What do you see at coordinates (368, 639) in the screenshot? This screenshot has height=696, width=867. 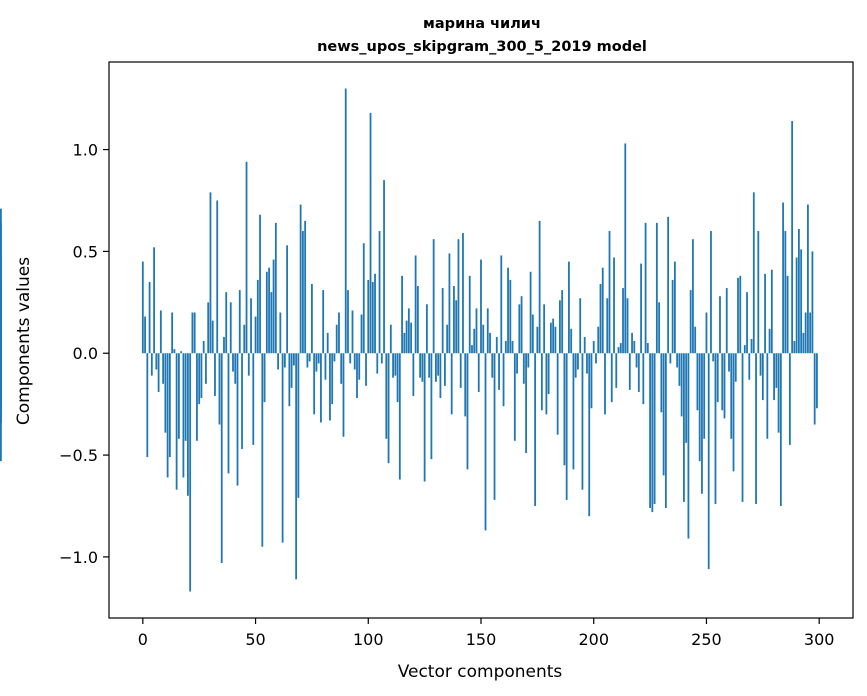 I see `x-tick-label: 100` at bounding box center [368, 639].